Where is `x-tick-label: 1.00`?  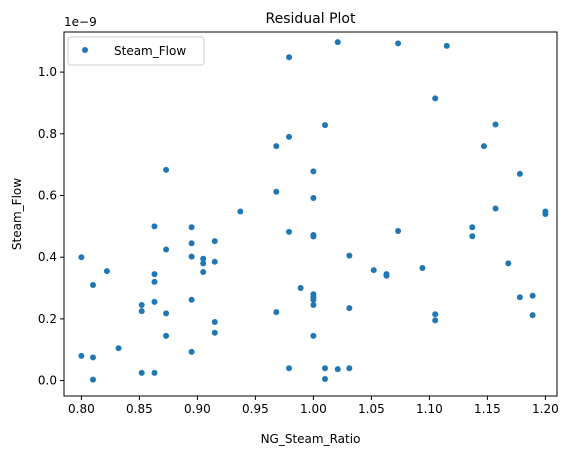
x-tick-label: 1.00 is located at coordinates (313, 409).